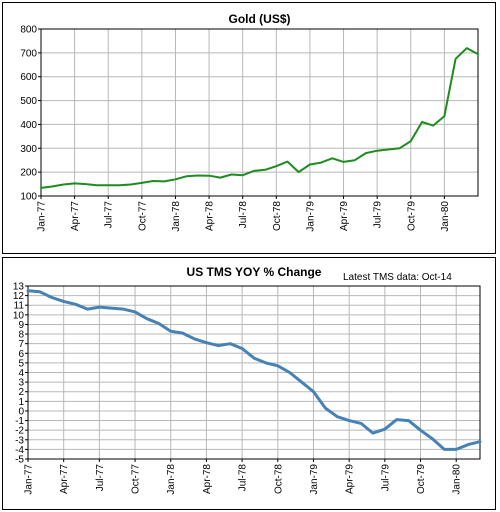 The image size is (500, 512). Describe the element at coordinates (21, 354) in the screenshot. I see `y-tick-label: 6` at that location.